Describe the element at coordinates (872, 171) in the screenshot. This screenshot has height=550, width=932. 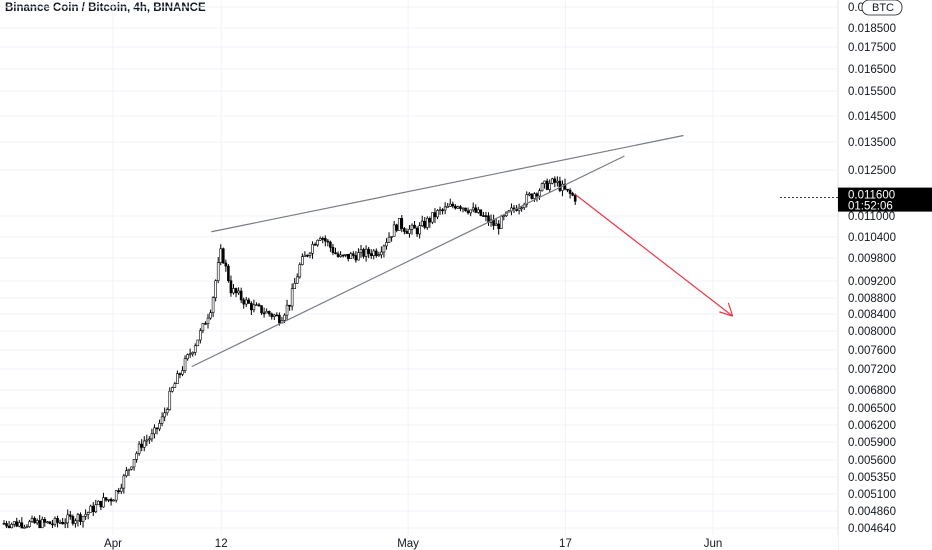
I see `price-tick-label: 0.012500` at that location.